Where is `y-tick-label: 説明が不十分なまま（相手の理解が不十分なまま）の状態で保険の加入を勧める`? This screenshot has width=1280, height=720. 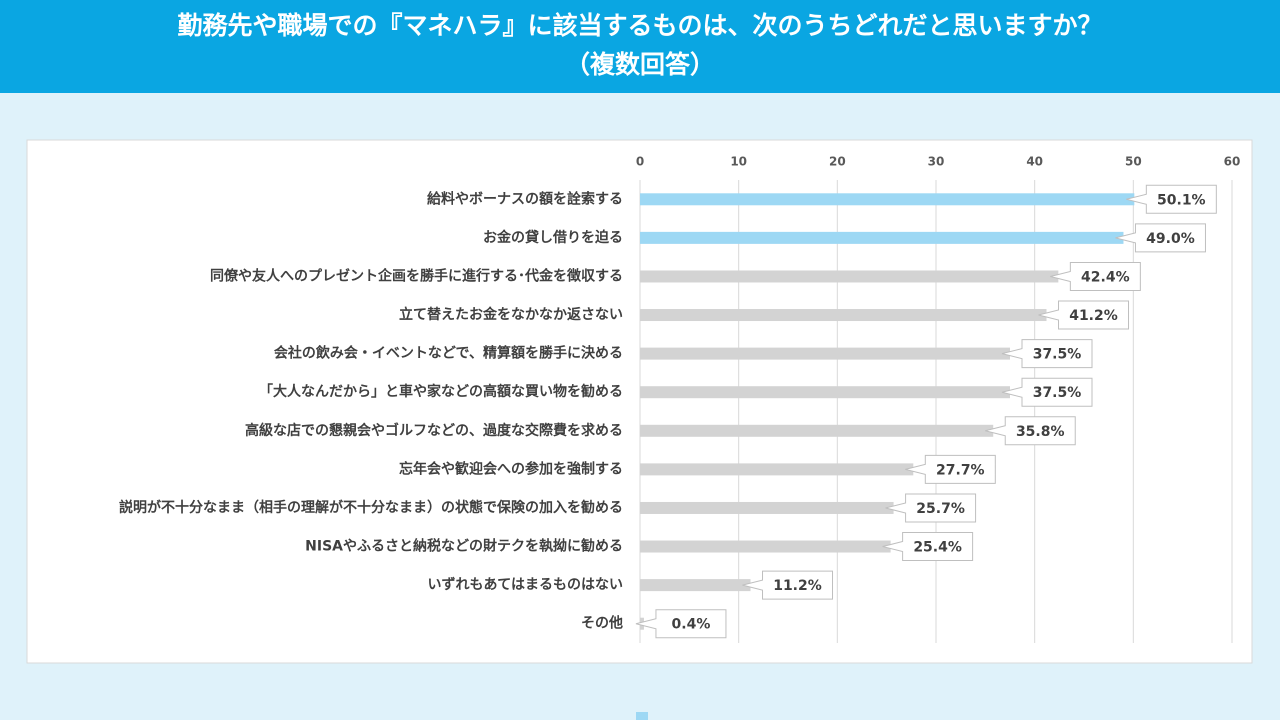
y-tick-label: 説明が不十分なまま（相手の理解が不十分なまま）の状態で保険の加入を勧める is located at coordinates (371, 507).